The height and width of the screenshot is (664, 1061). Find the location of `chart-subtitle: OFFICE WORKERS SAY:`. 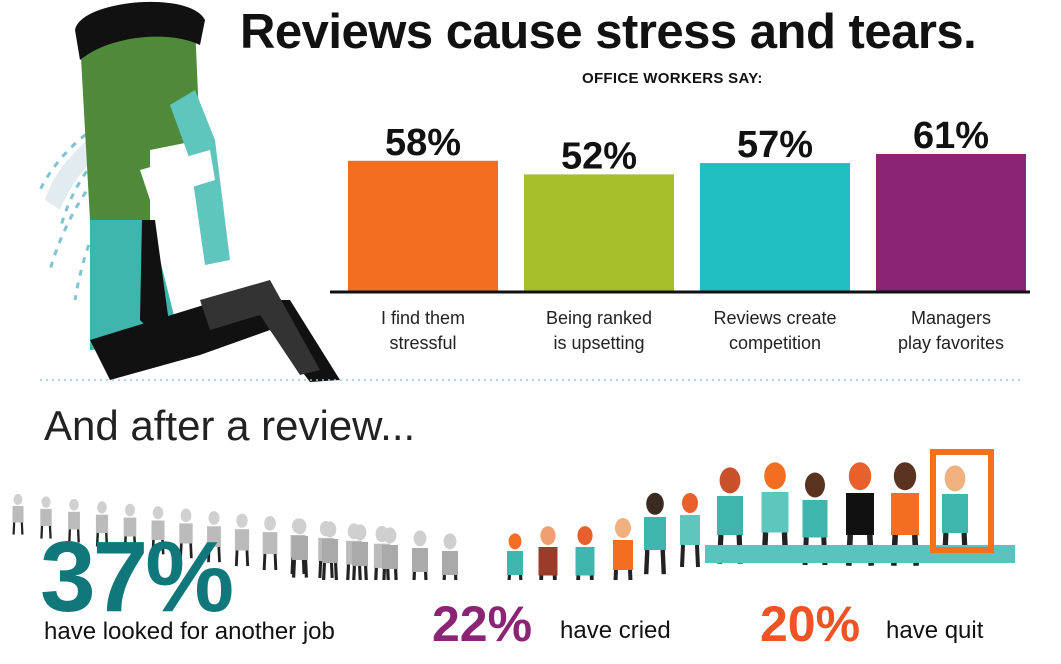

chart-subtitle: OFFICE WORKERS SAY: is located at coordinates (672, 78).